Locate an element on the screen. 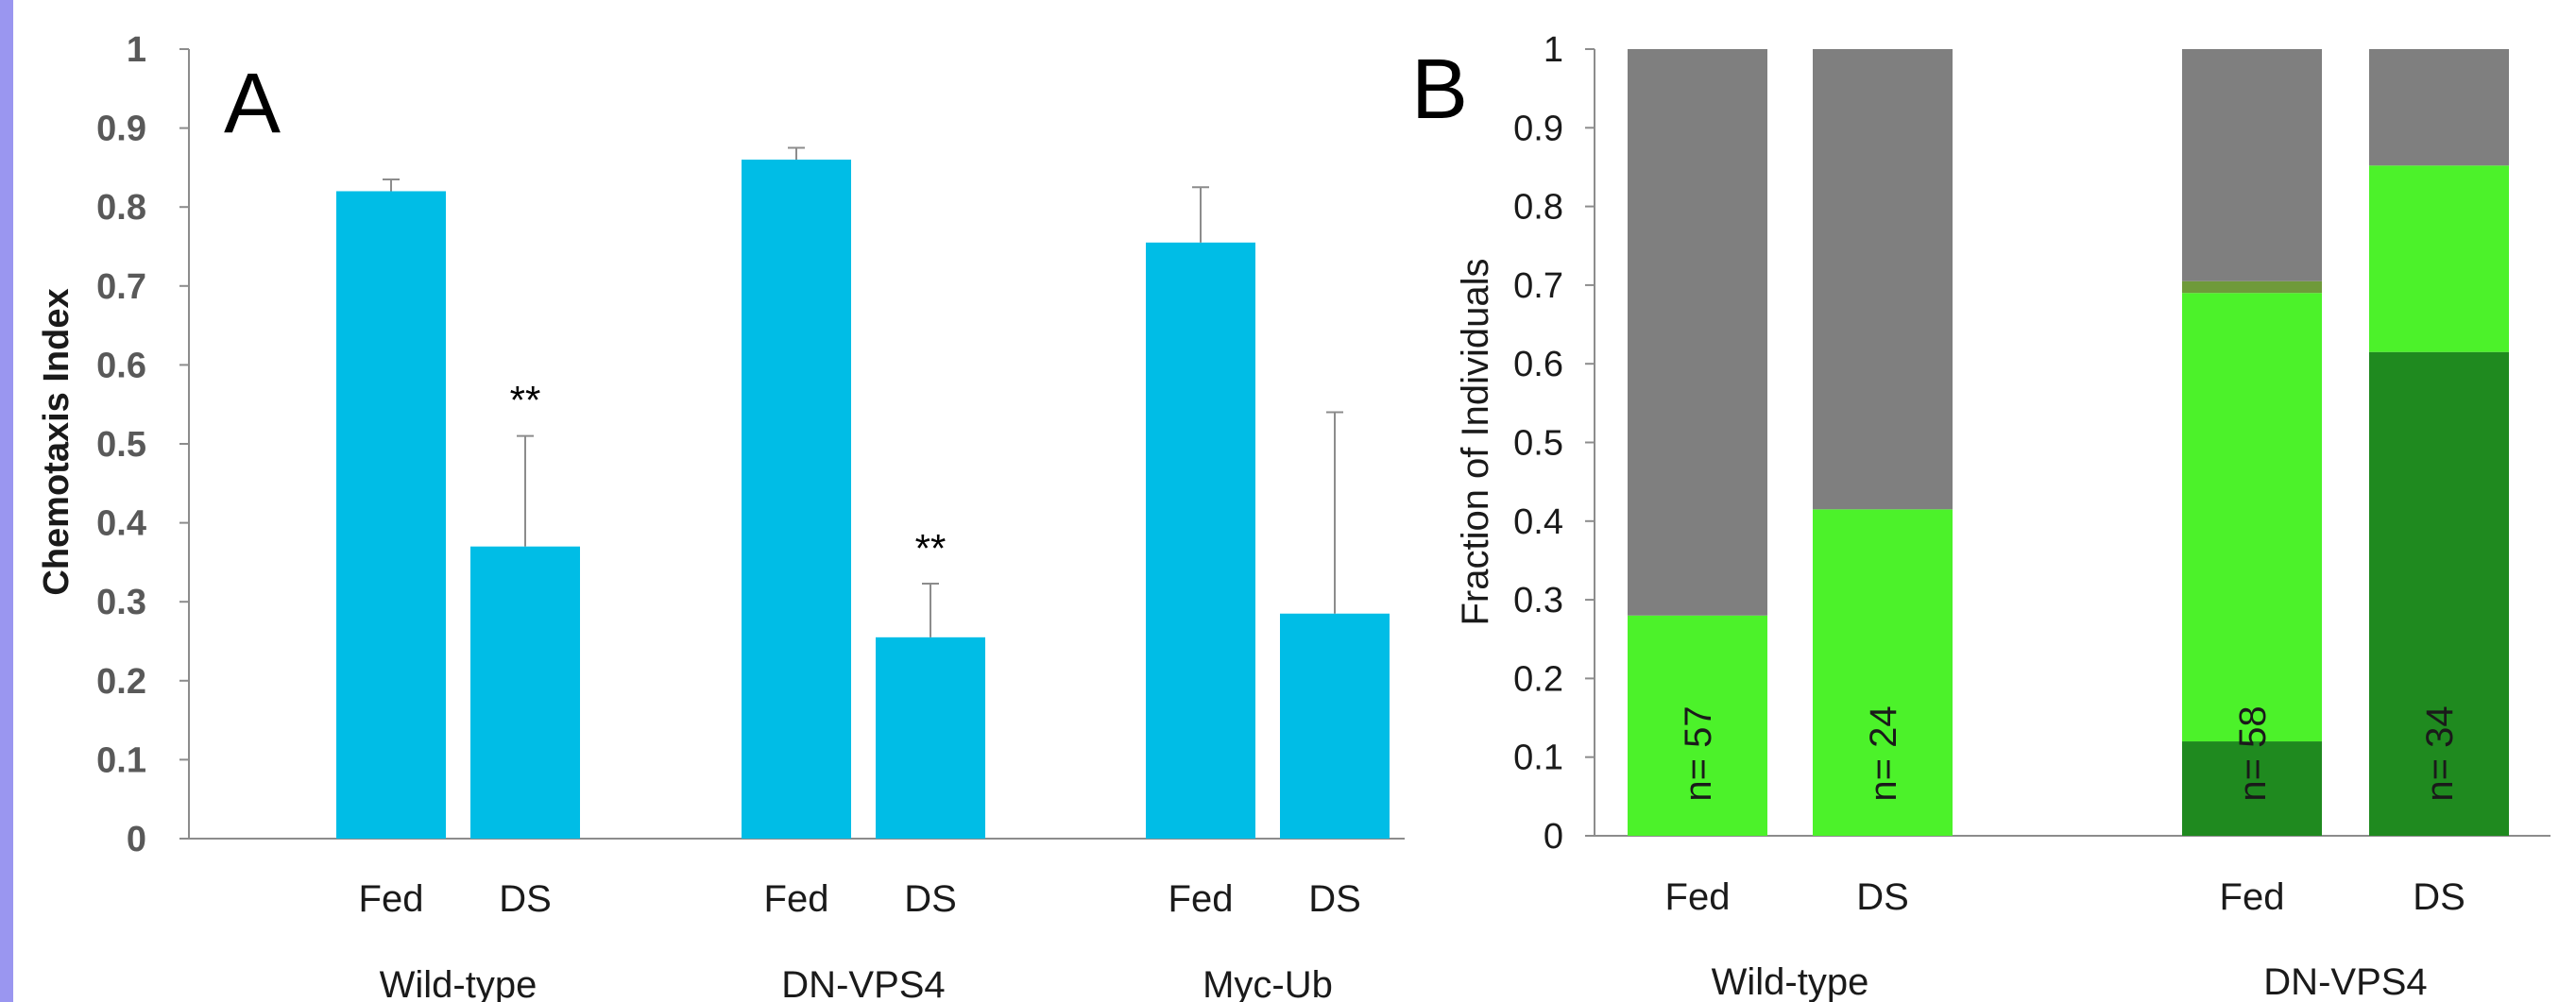  panel-b-y-tick-label: 0.4 is located at coordinates (1538, 522).